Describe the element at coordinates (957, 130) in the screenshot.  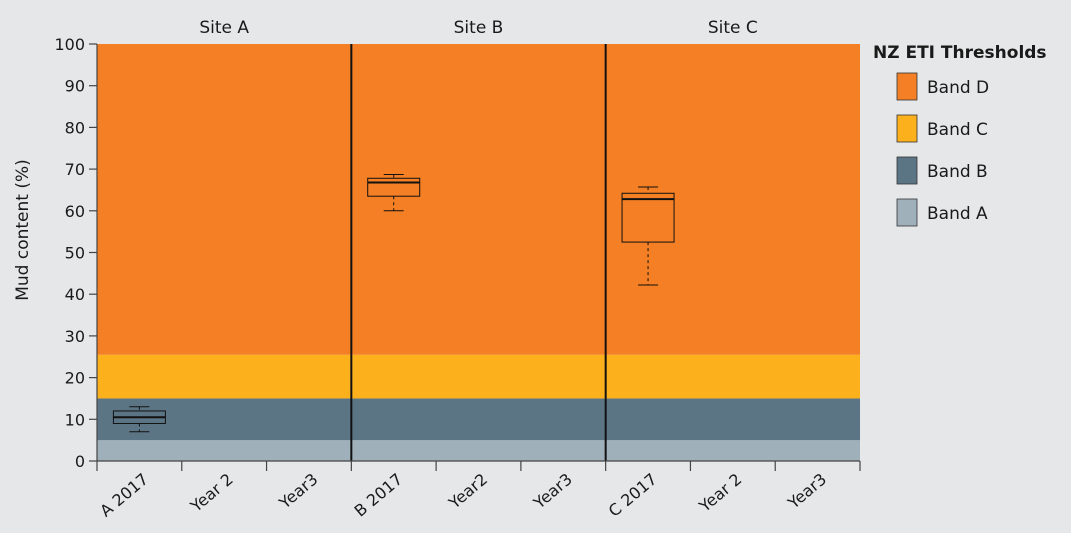
I see `legend-label: Band C` at that location.